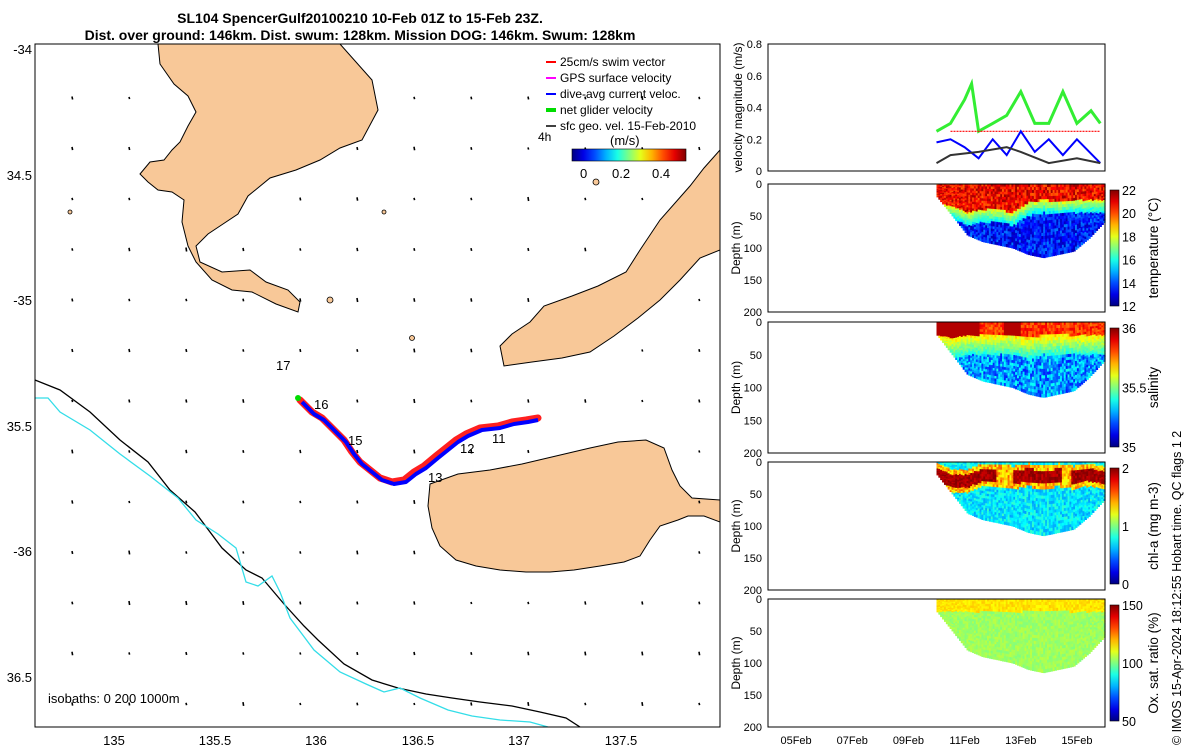 Image resolution: width=1200 pixels, height=750 pixels. Describe the element at coordinates (418, 740) in the screenshot. I see `lon-tick-label: 136.5` at that location.